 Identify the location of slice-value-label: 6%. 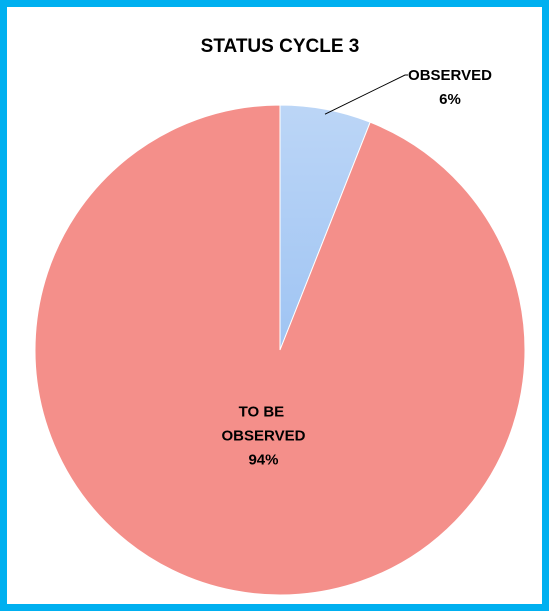
(450, 99).